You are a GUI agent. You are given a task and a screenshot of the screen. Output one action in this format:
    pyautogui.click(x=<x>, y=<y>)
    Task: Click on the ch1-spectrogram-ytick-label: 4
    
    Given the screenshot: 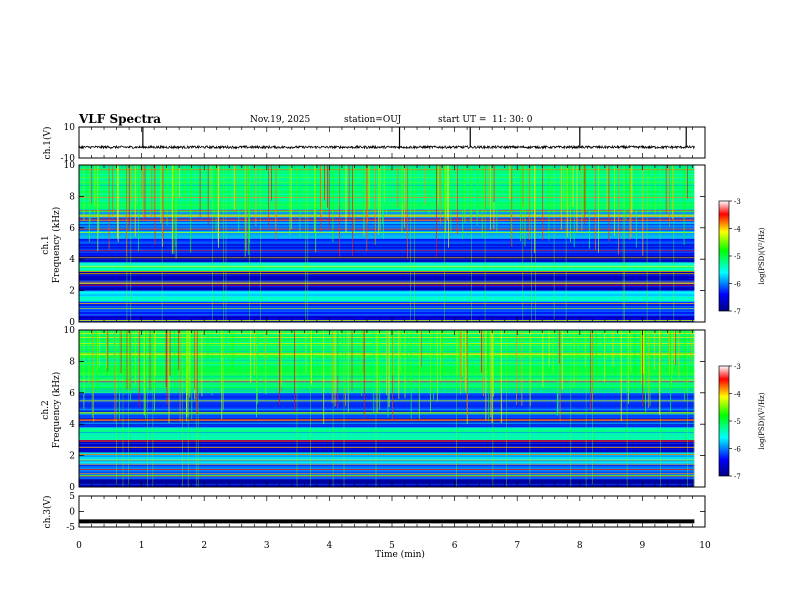 What is the action you would take?
    pyautogui.click(x=72, y=260)
    